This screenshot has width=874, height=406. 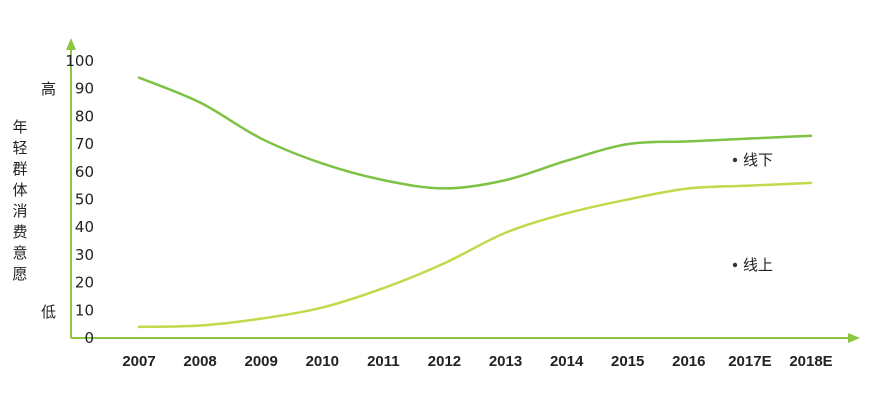 I want to click on annotation-low: 低, so click(x=48, y=312).